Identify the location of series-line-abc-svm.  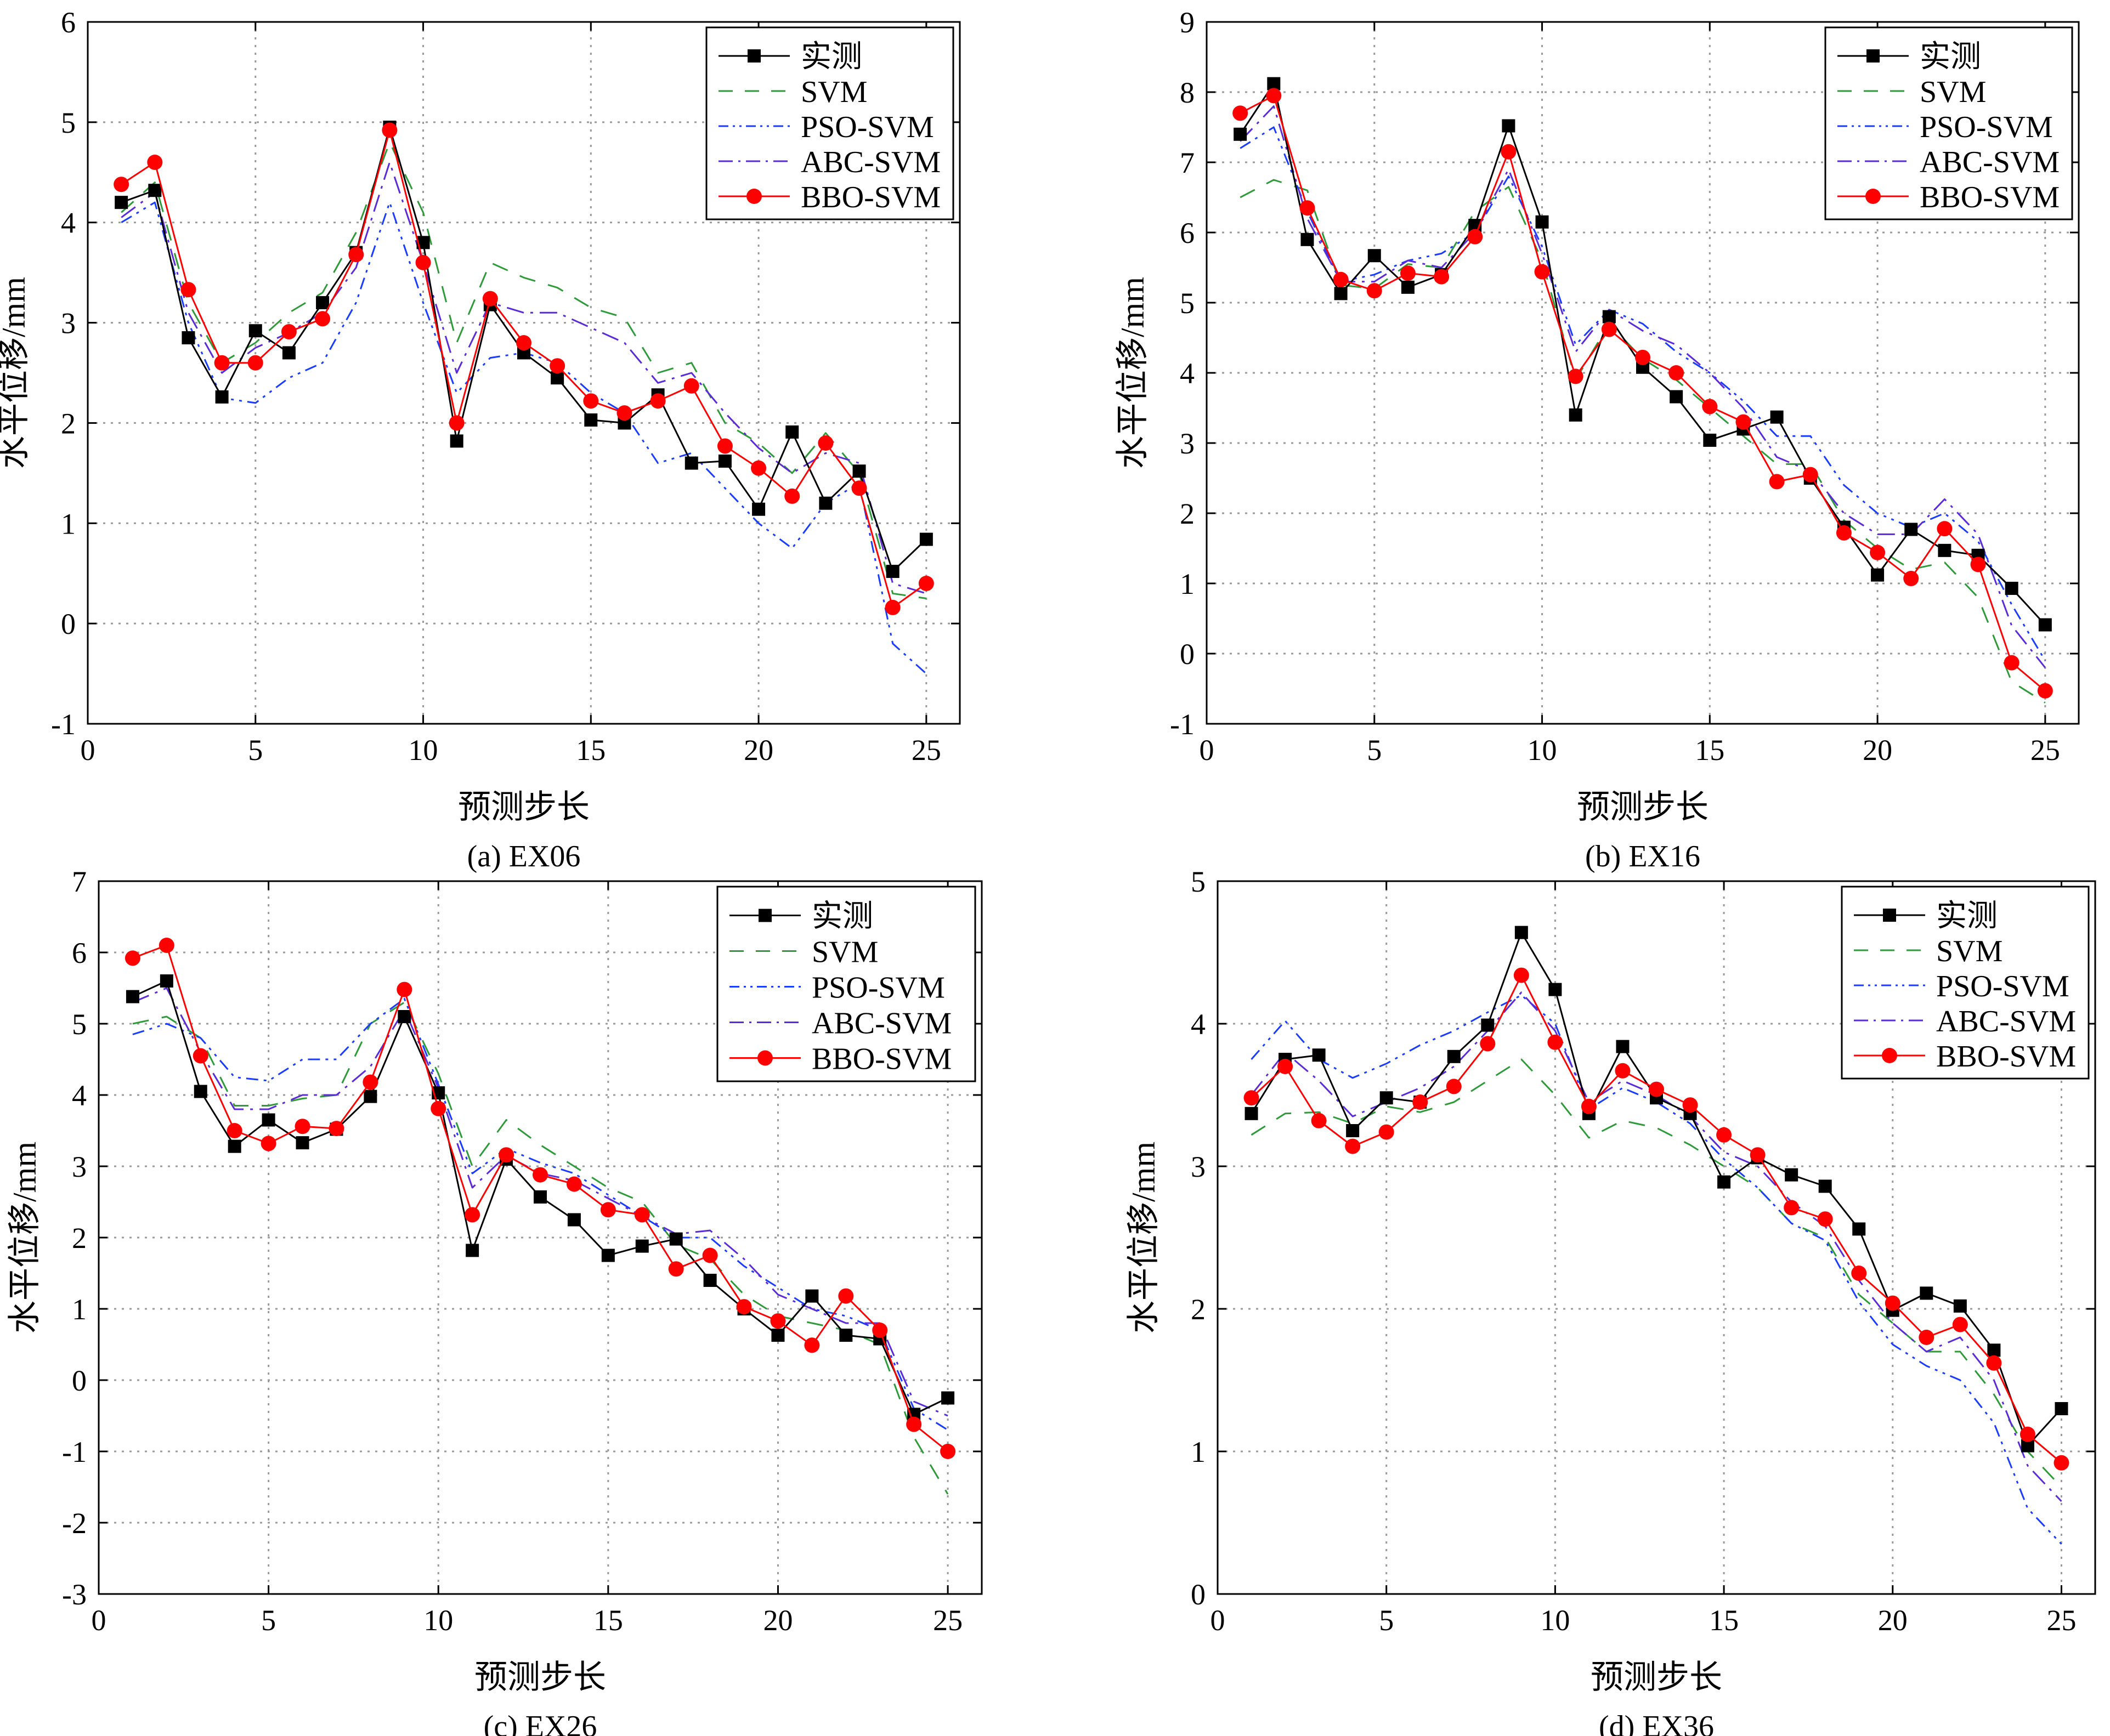
(540, 1202).